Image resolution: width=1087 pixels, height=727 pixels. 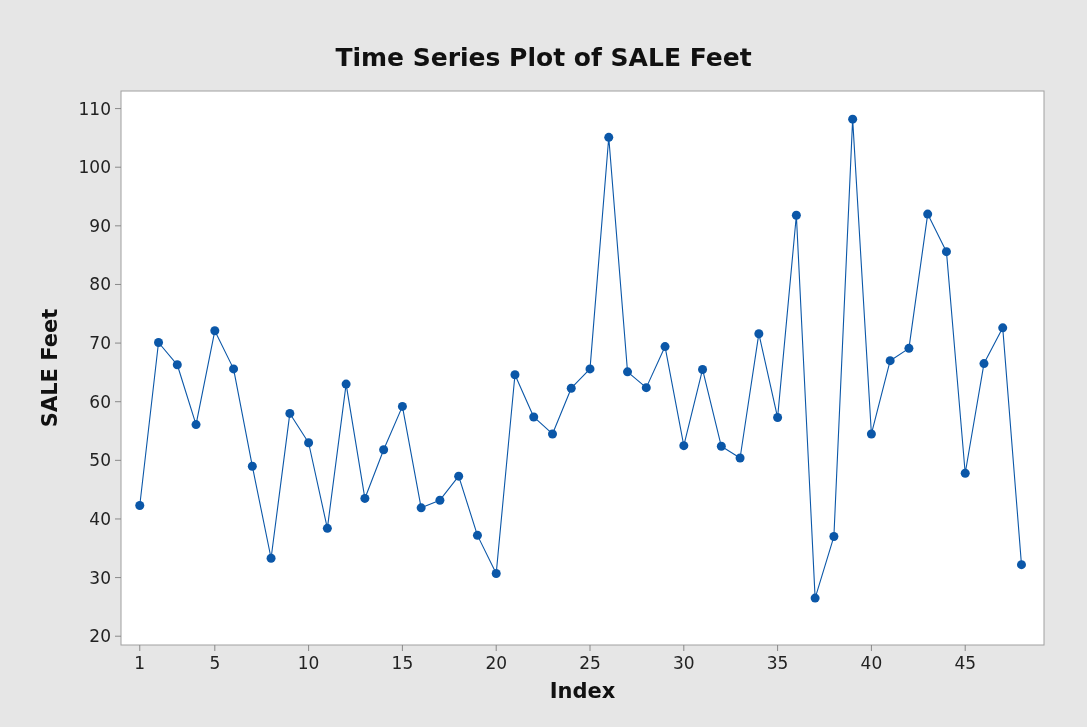 I want to click on x-axis-title: Index, so click(x=582, y=691).